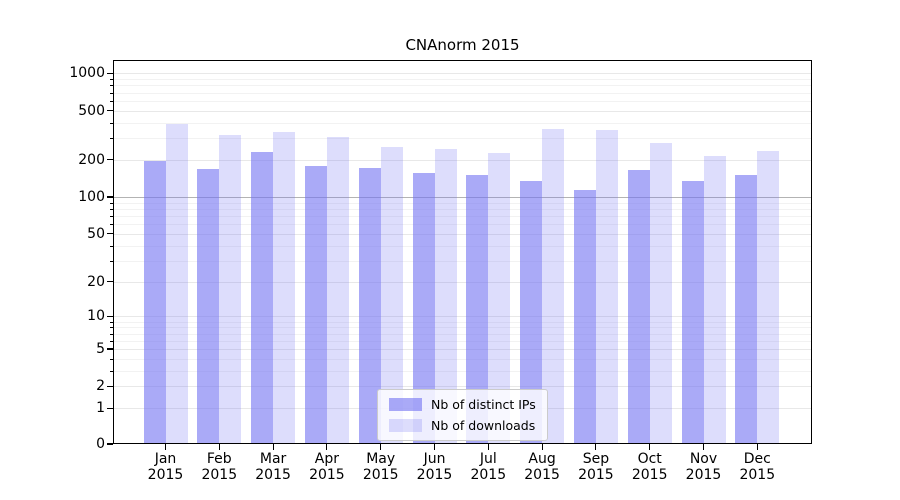 Image resolution: width=900 pixels, height=500 pixels. Describe the element at coordinates (273, 459) in the screenshot. I see `x-axis-month-text: Mar` at that location.